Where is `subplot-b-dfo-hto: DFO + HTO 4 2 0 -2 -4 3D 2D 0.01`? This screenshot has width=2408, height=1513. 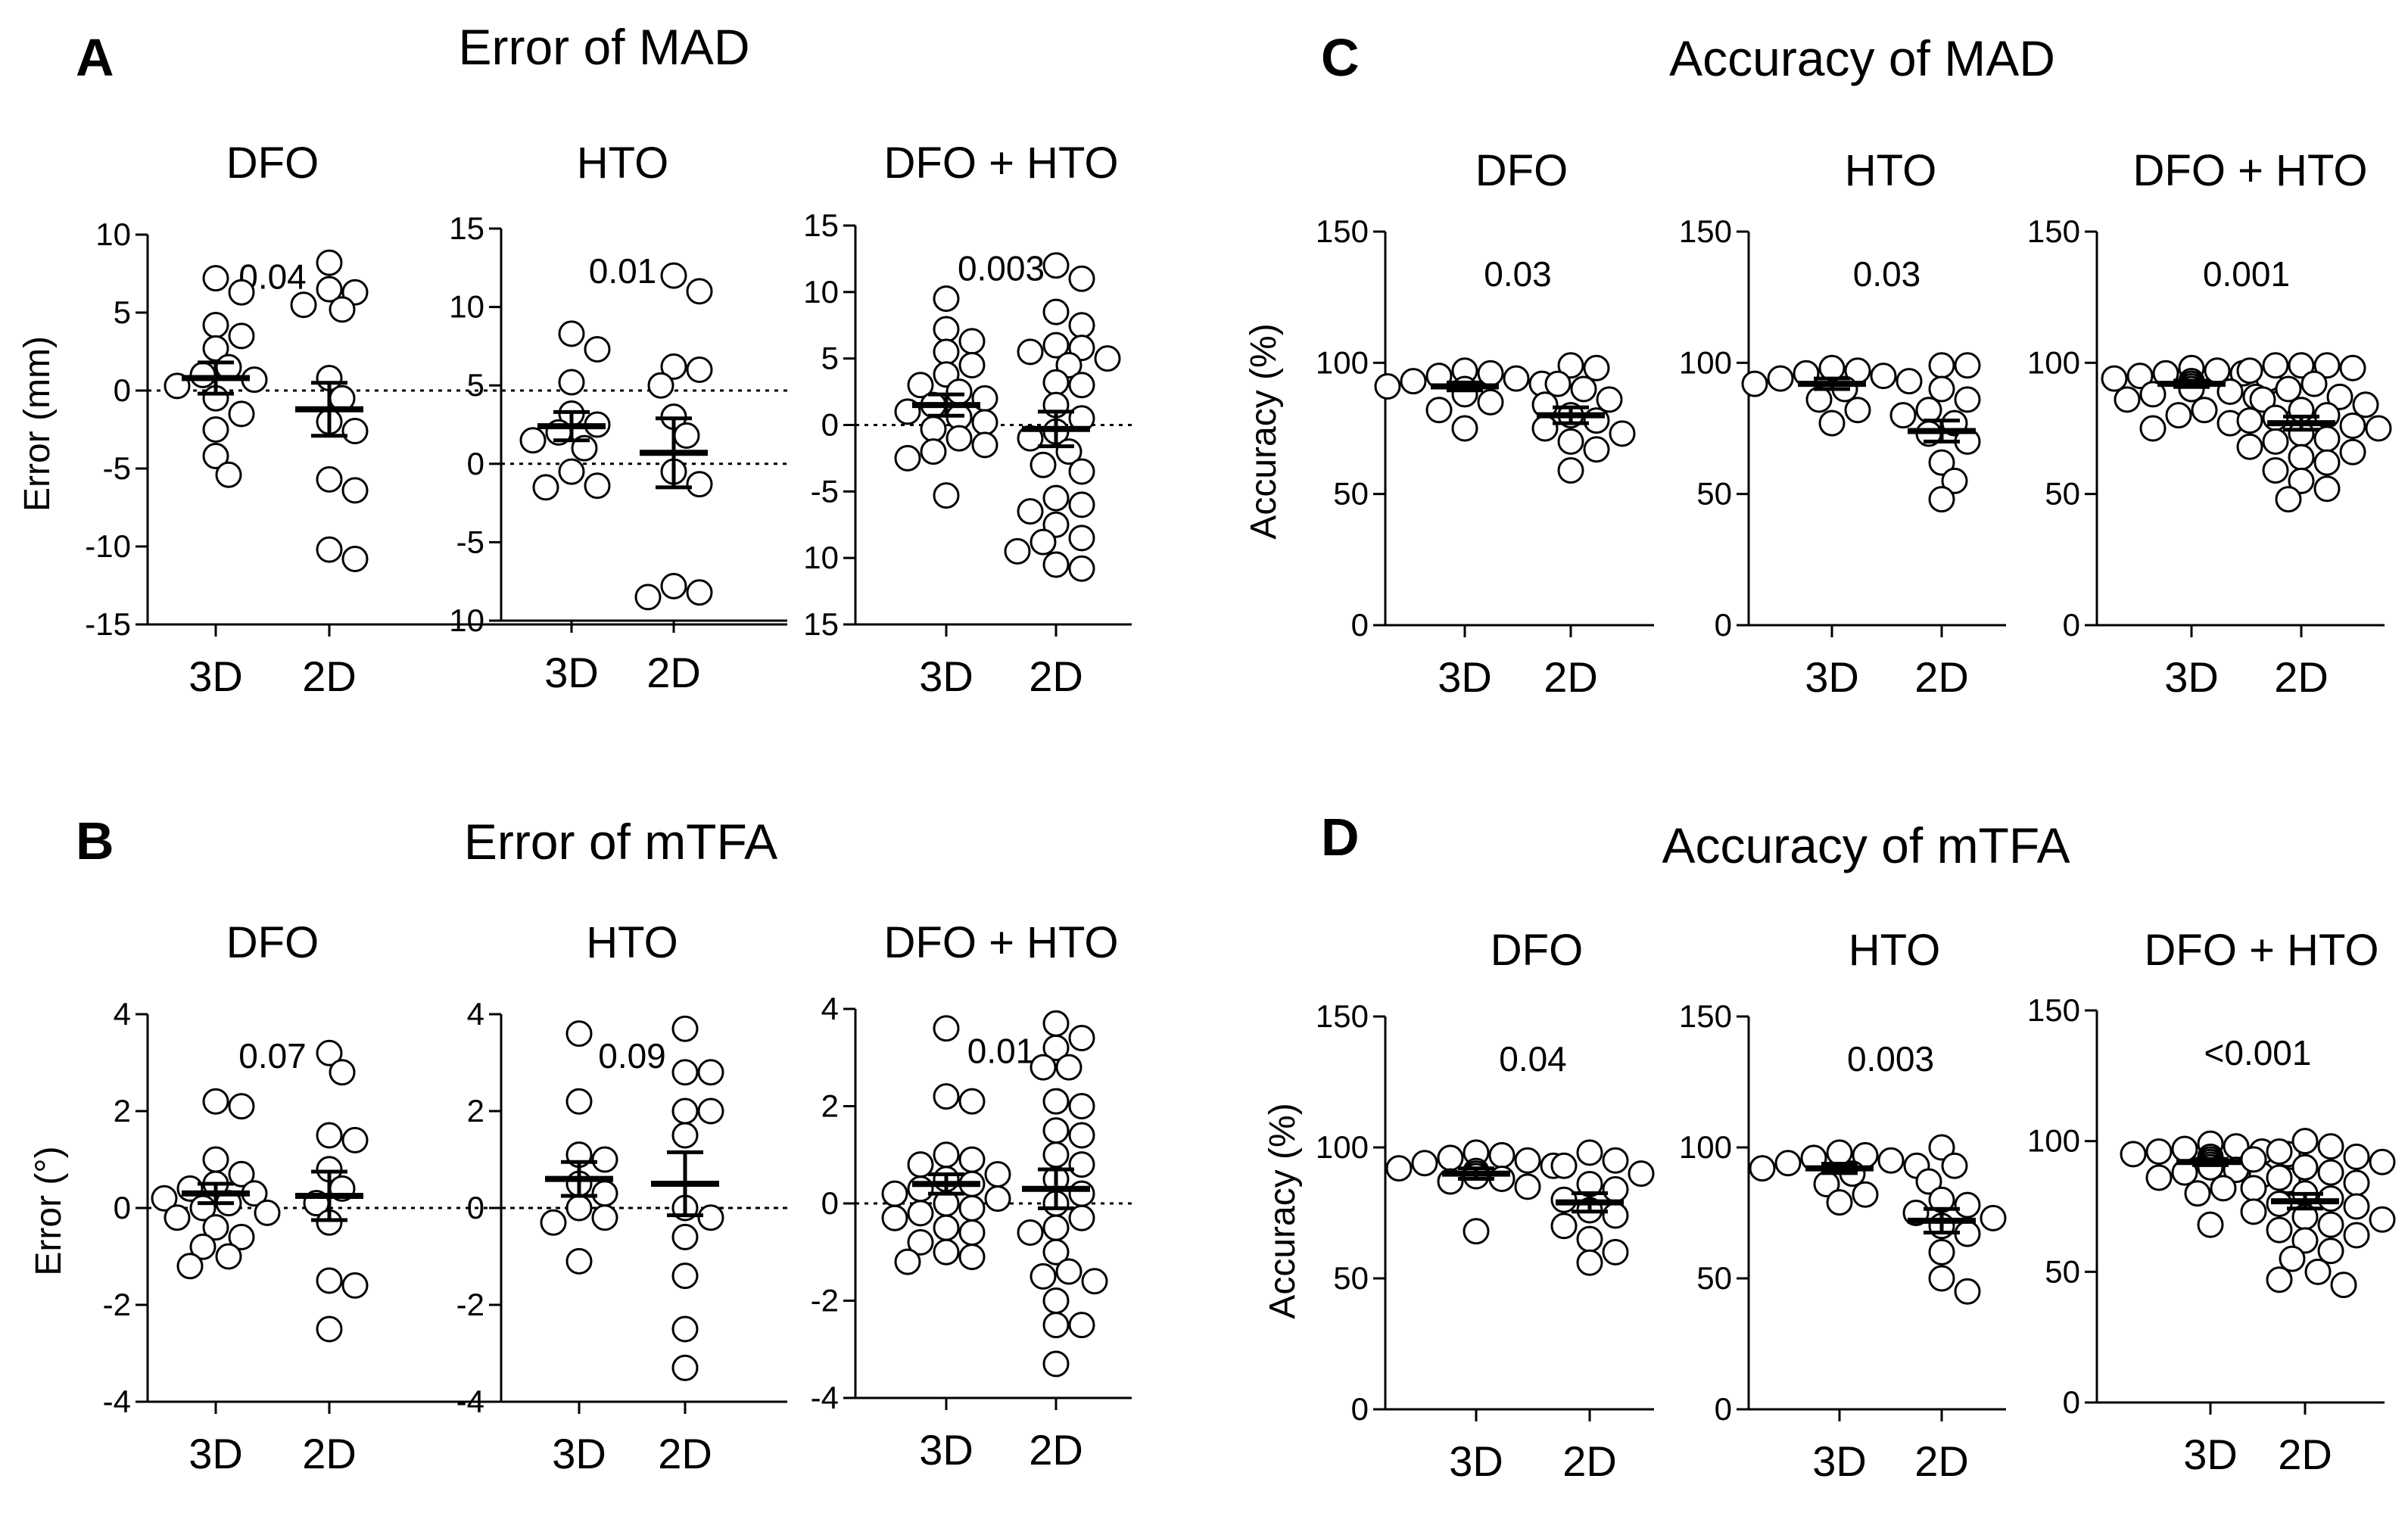 subplot-b-dfo-hto: DFO + HTO 4 2 0 -2 -4 3D 2D 0.01 is located at coordinates (971, 1196).